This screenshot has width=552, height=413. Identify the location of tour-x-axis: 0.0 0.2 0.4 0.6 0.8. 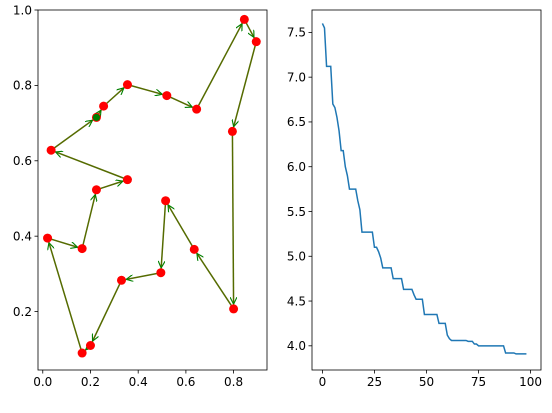
(138, 379).